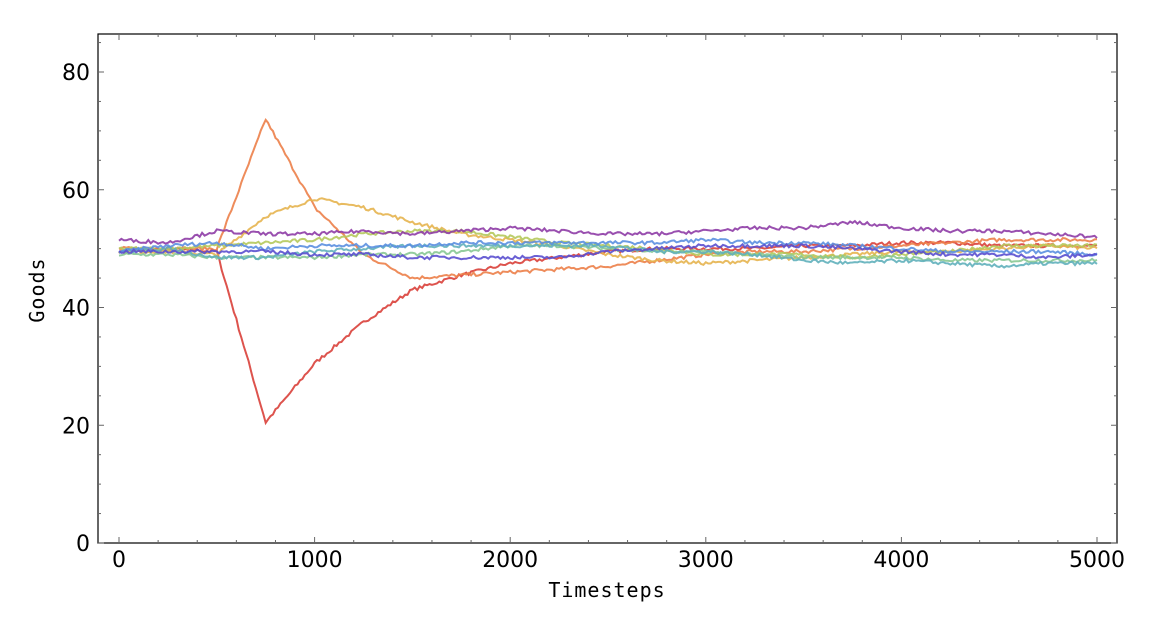  I want to click on y-tick-label: 0, so click(83, 544).